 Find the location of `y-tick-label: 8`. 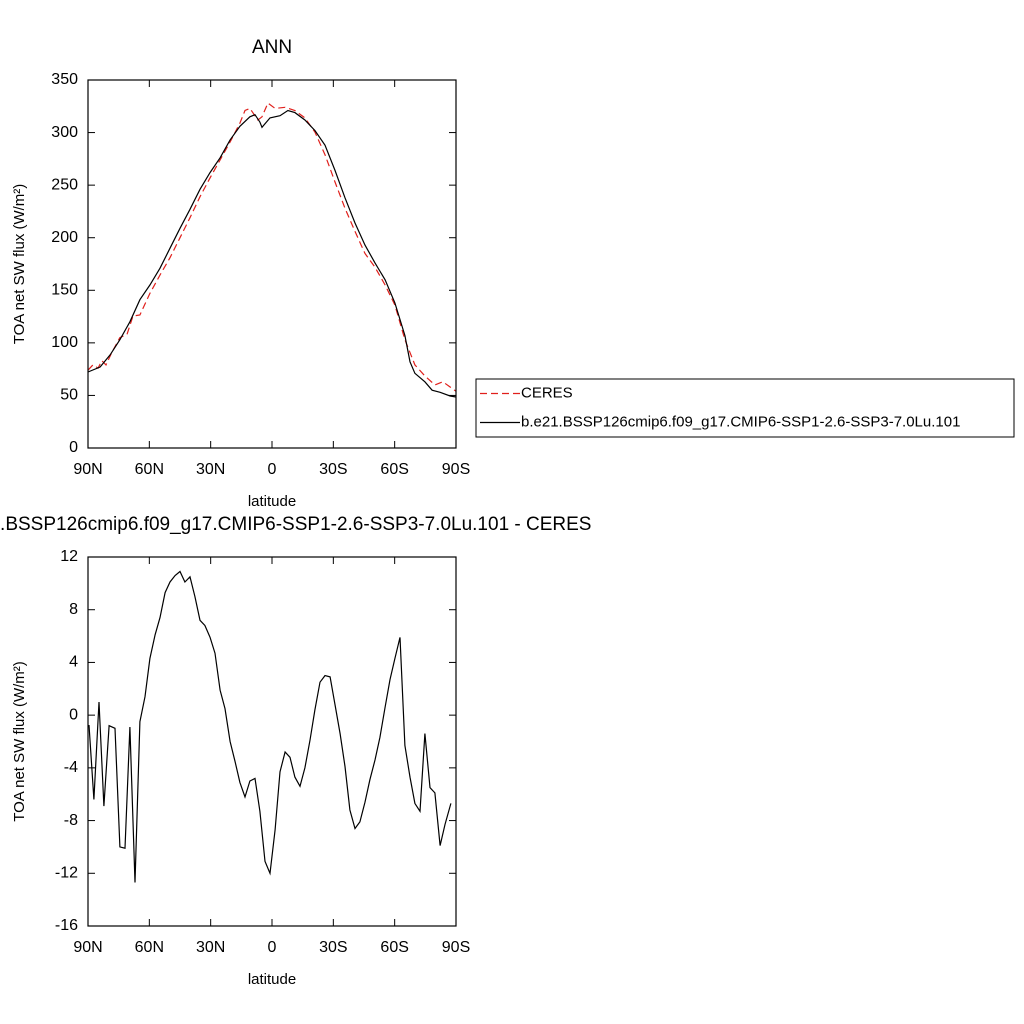

y-tick-label: 8 is located at coordinates (73, 609).